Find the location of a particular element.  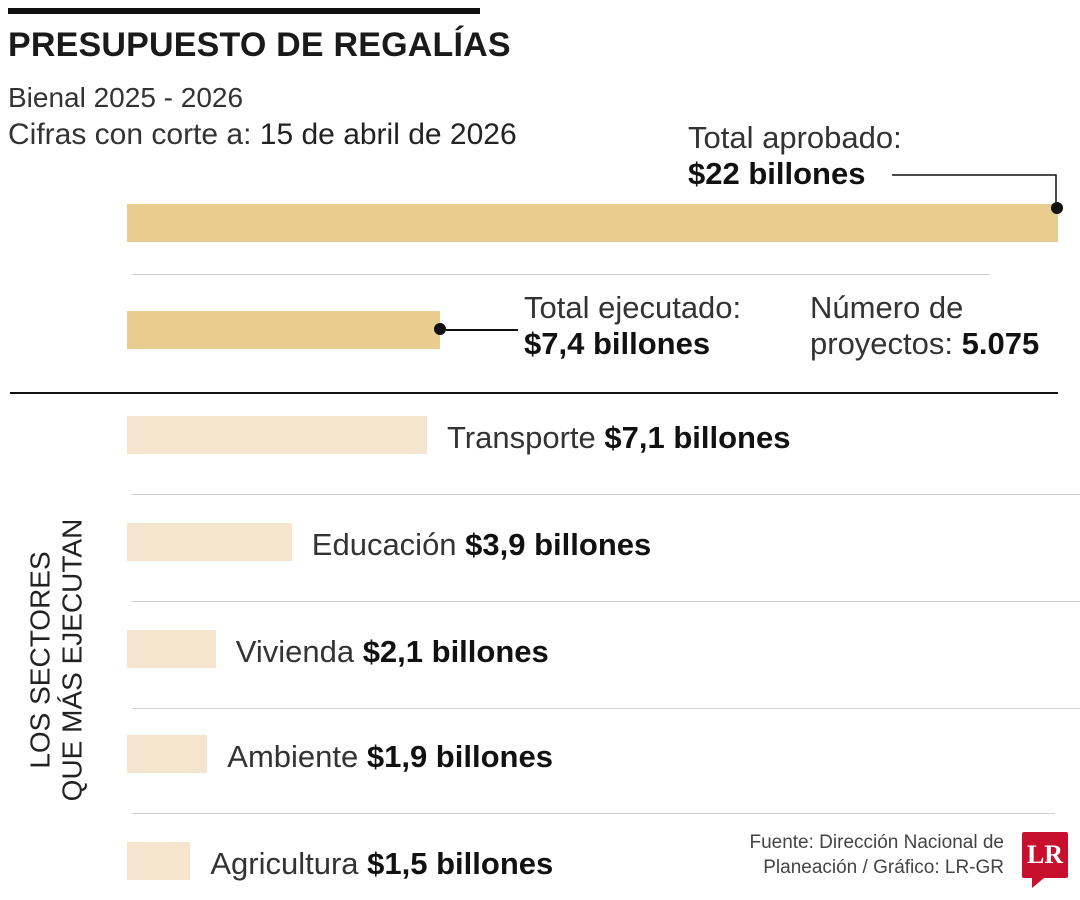

sector-name: Transporte is located at coordinates (526, 437).